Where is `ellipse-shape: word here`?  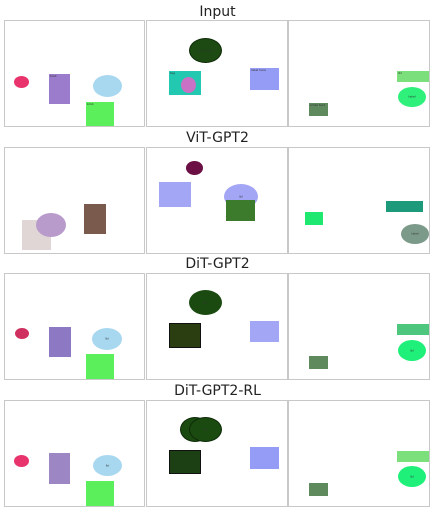
ellipse-shape: word here is located at coordinates (205, 50).